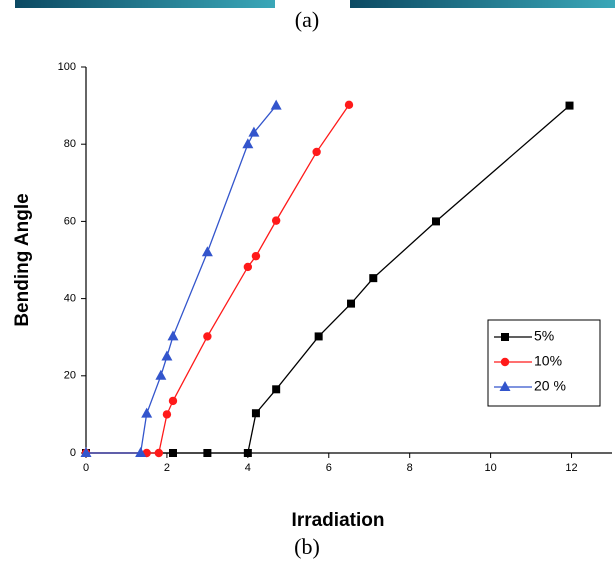 Image resolution: width=615 pixels, height=571 pixels. What do you see at coordinates (70, 376) in the screenshot?
I see `y-tick-label: 20` at bounding box center [70, 376].